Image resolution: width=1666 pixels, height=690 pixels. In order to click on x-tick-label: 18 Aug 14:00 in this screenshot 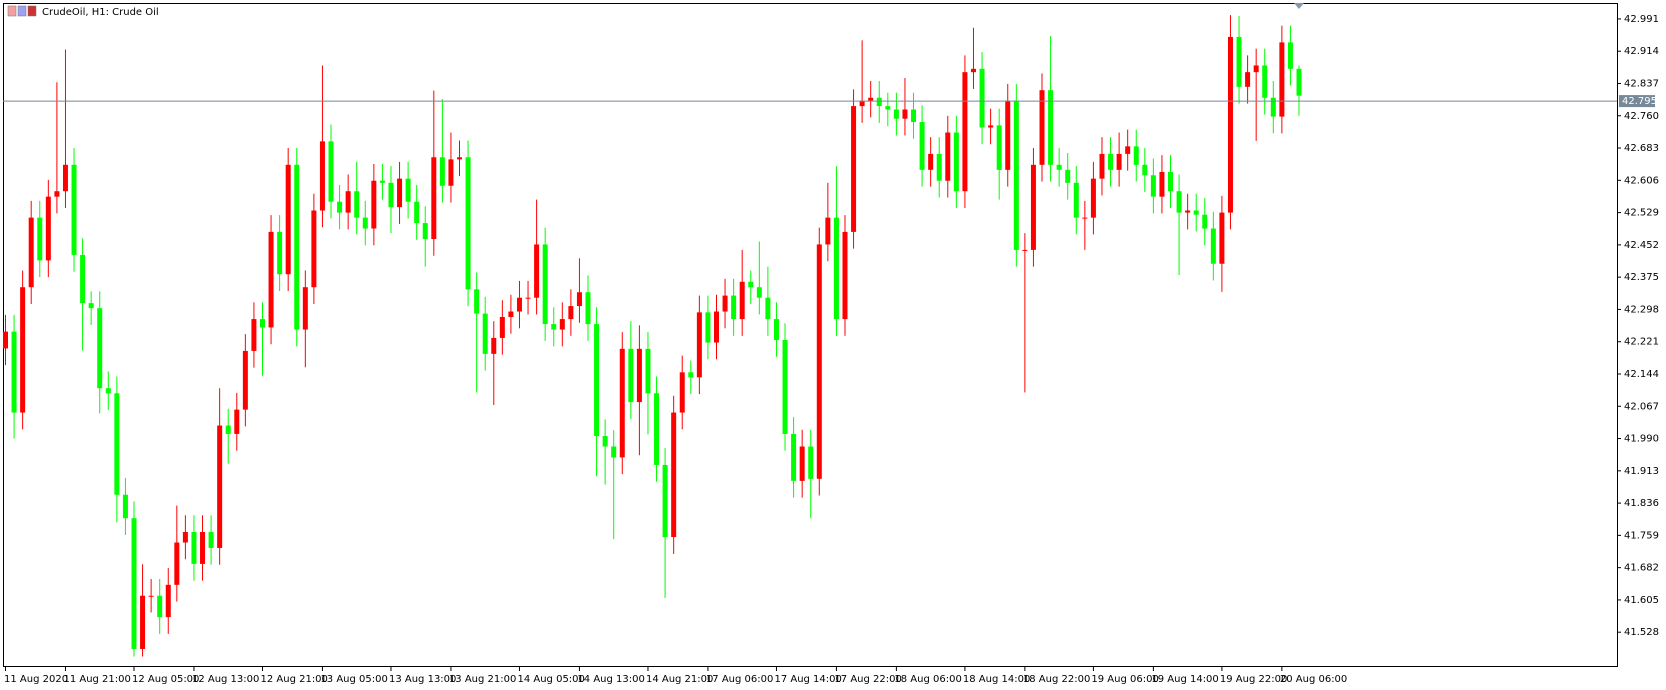, I will do `click(996, 679)`.